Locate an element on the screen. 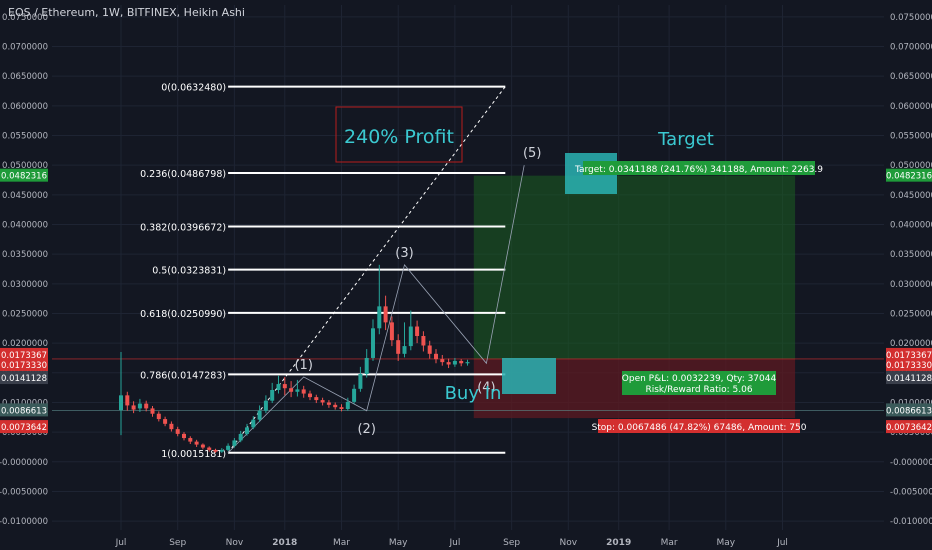 The width and height of the screenshot is (932, 550). y-tick-label-right: 0.0350000 is located at coordinates (911, 255).